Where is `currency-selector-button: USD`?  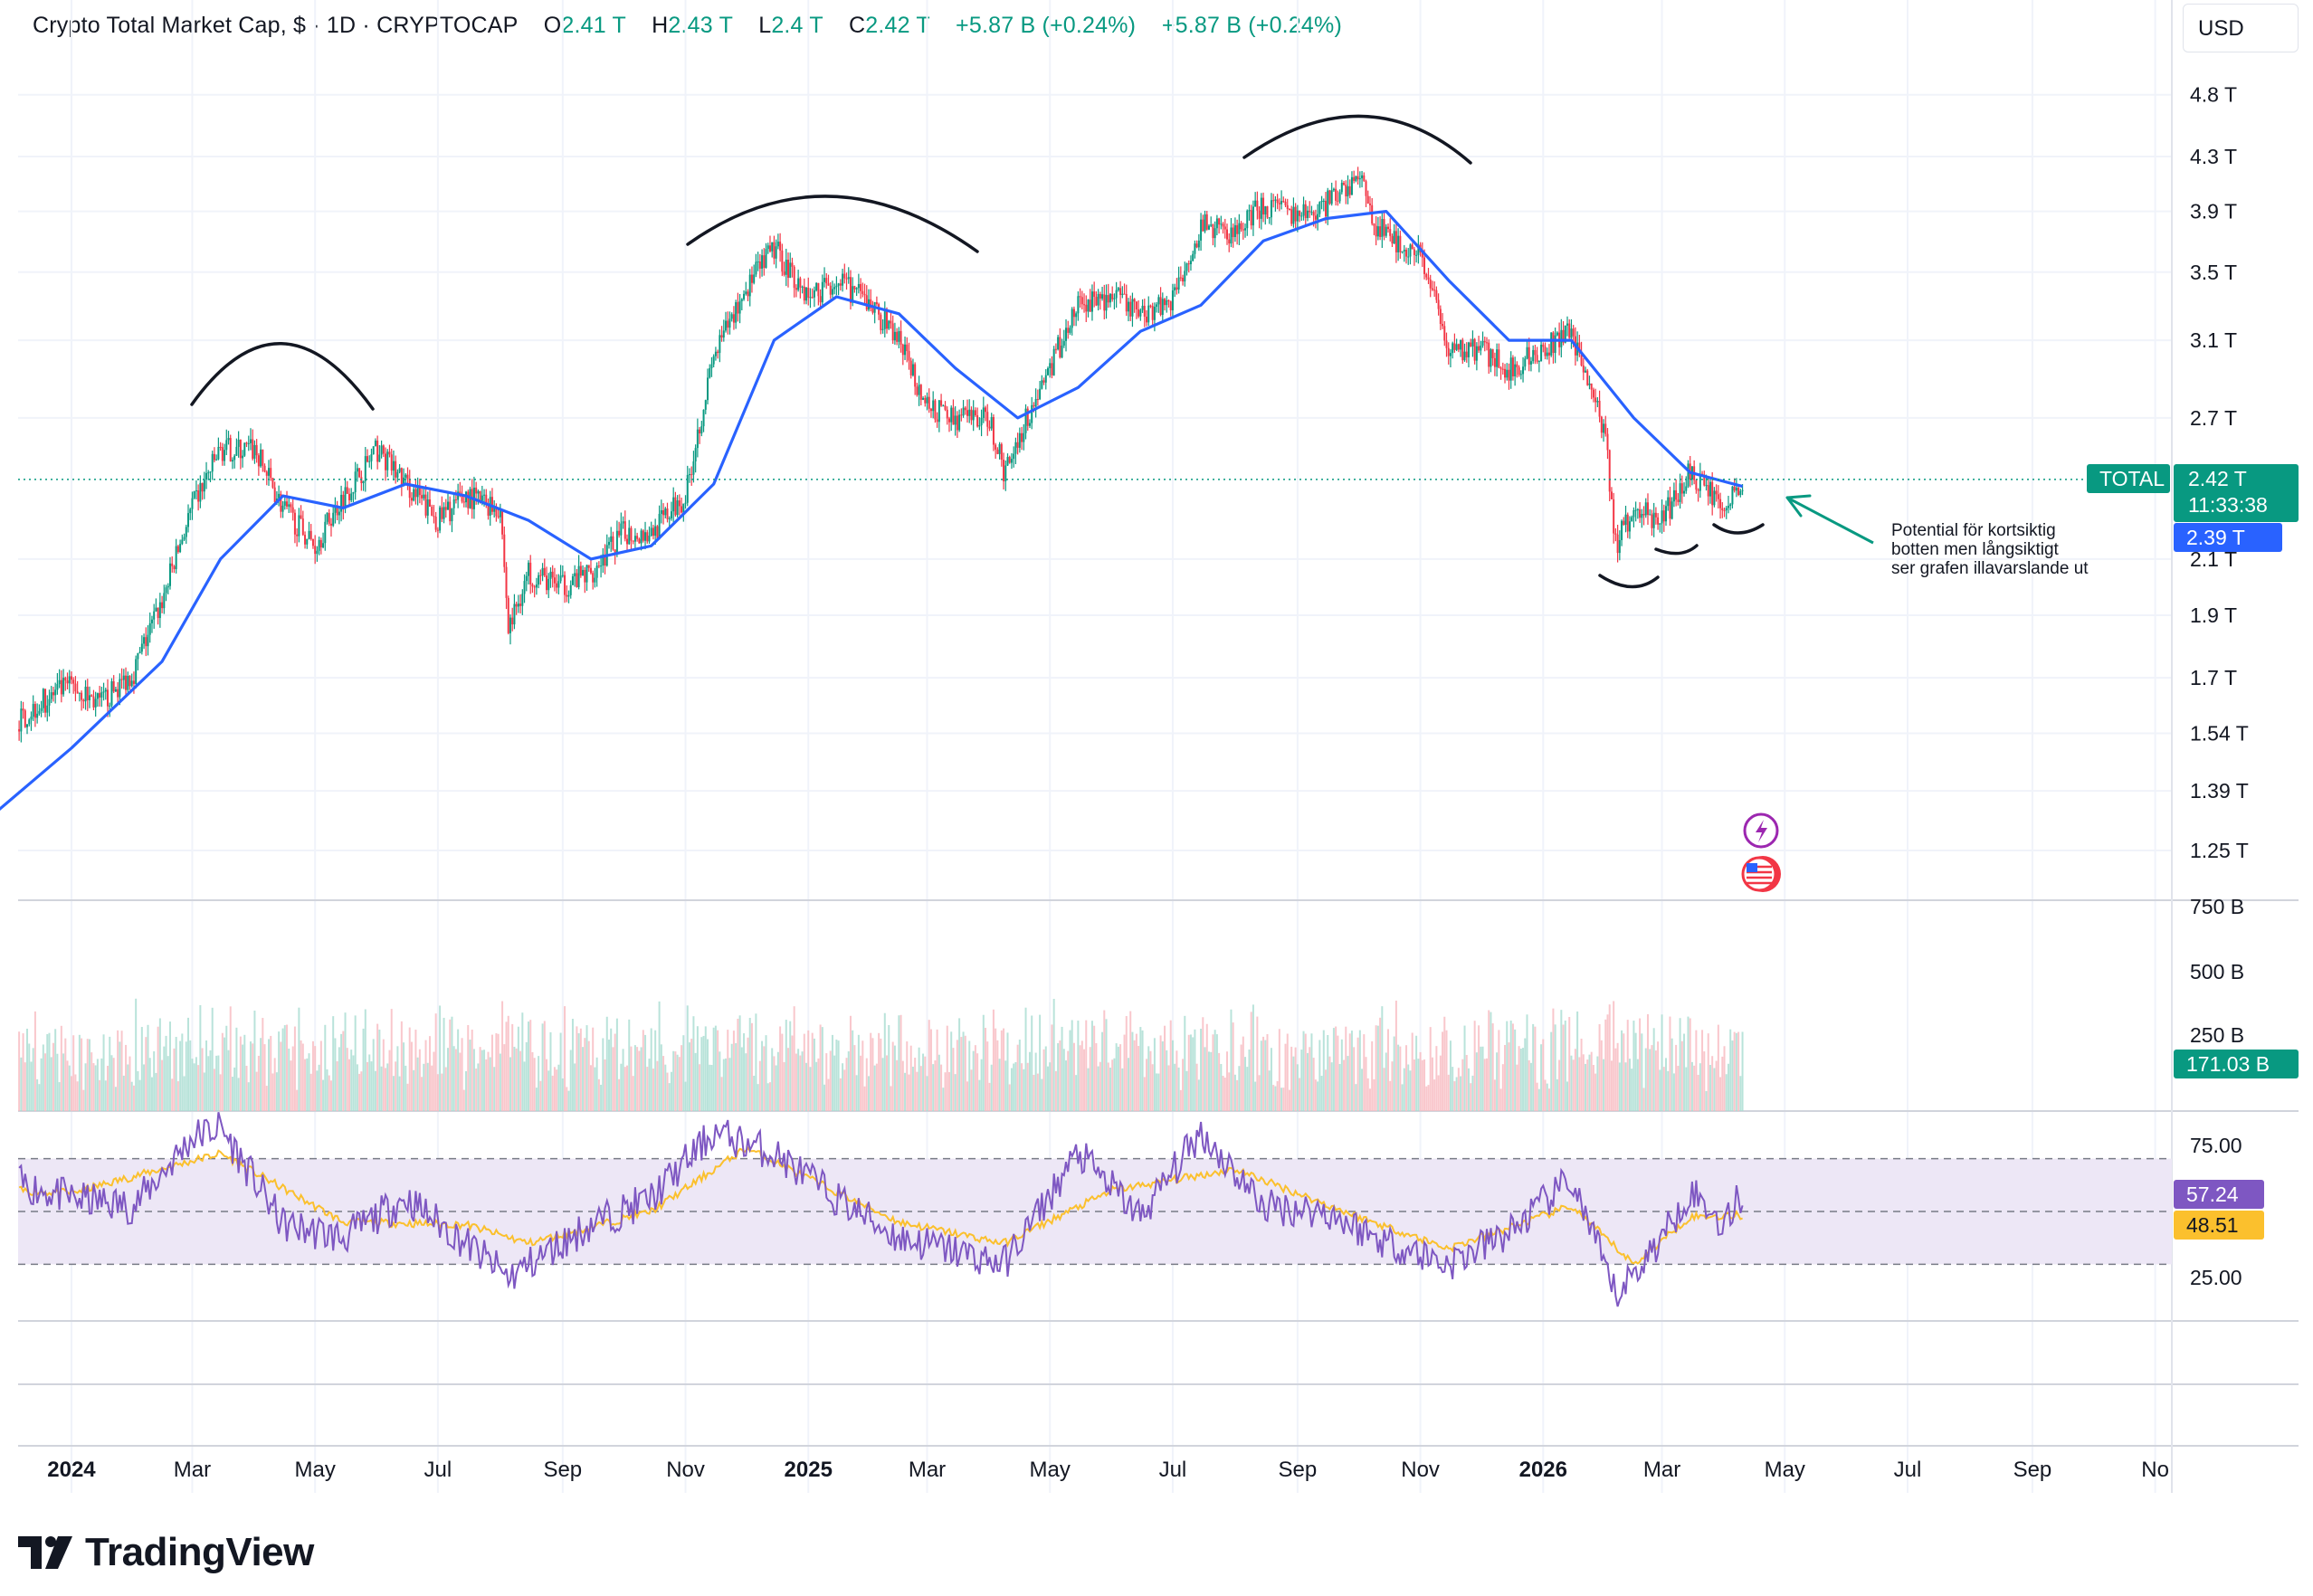
currency-selector-button: USD is located at coordinates (2241, 28).